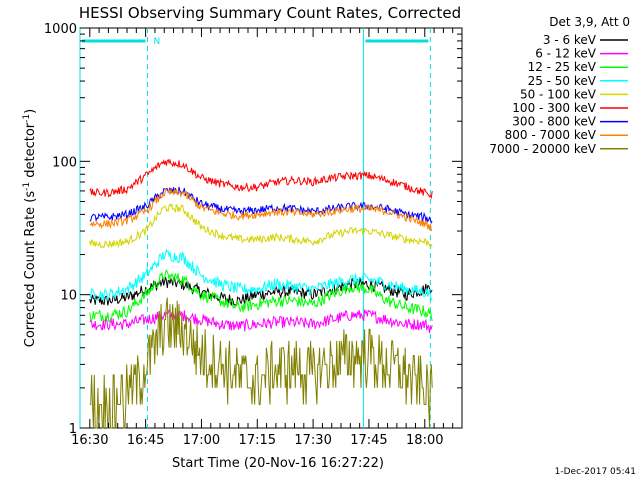 This screenshot has width=640, height=480. I want to click on x-tick-label: 17:45, so click(368, 440).